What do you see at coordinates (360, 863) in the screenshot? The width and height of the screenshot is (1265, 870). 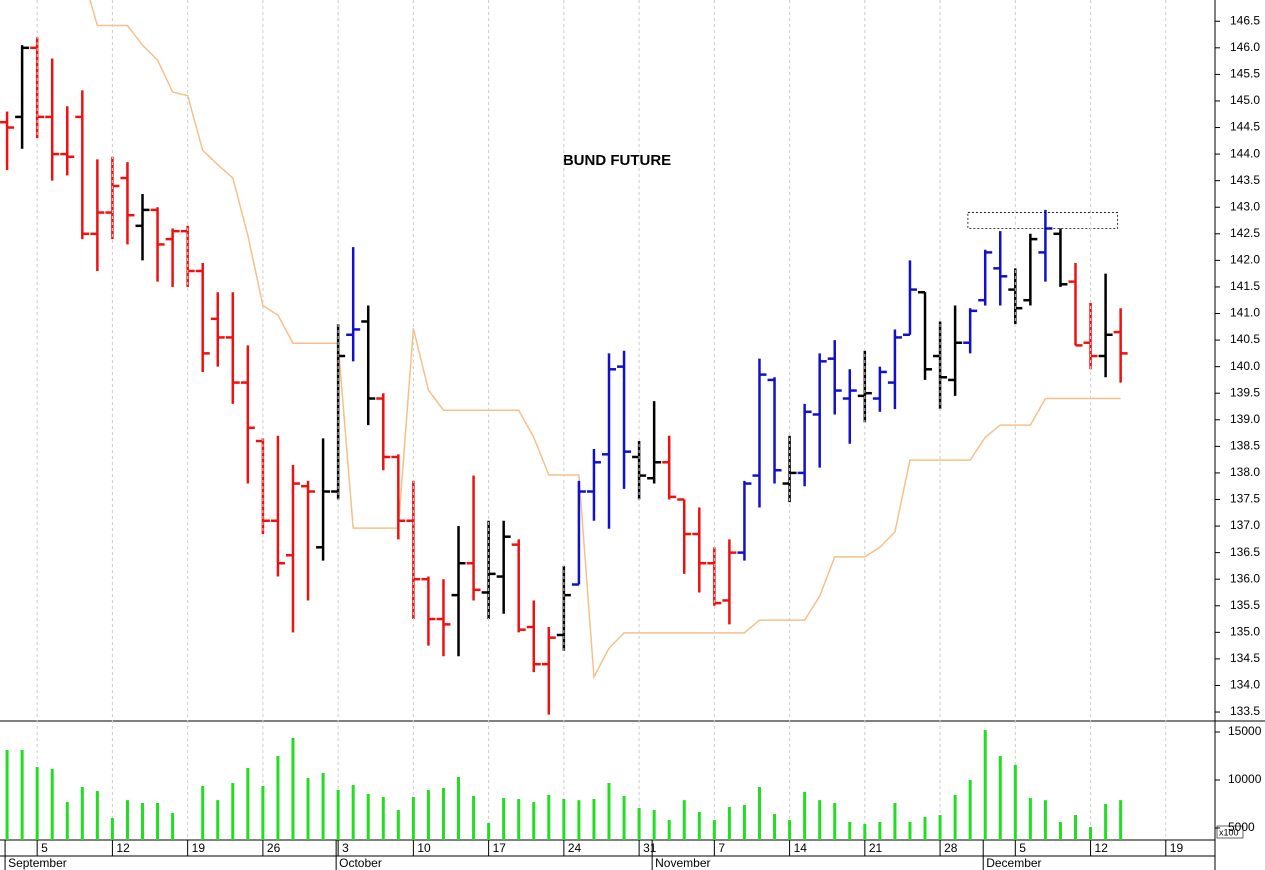 I see `month-label: October` at bounding box center [360, 863].